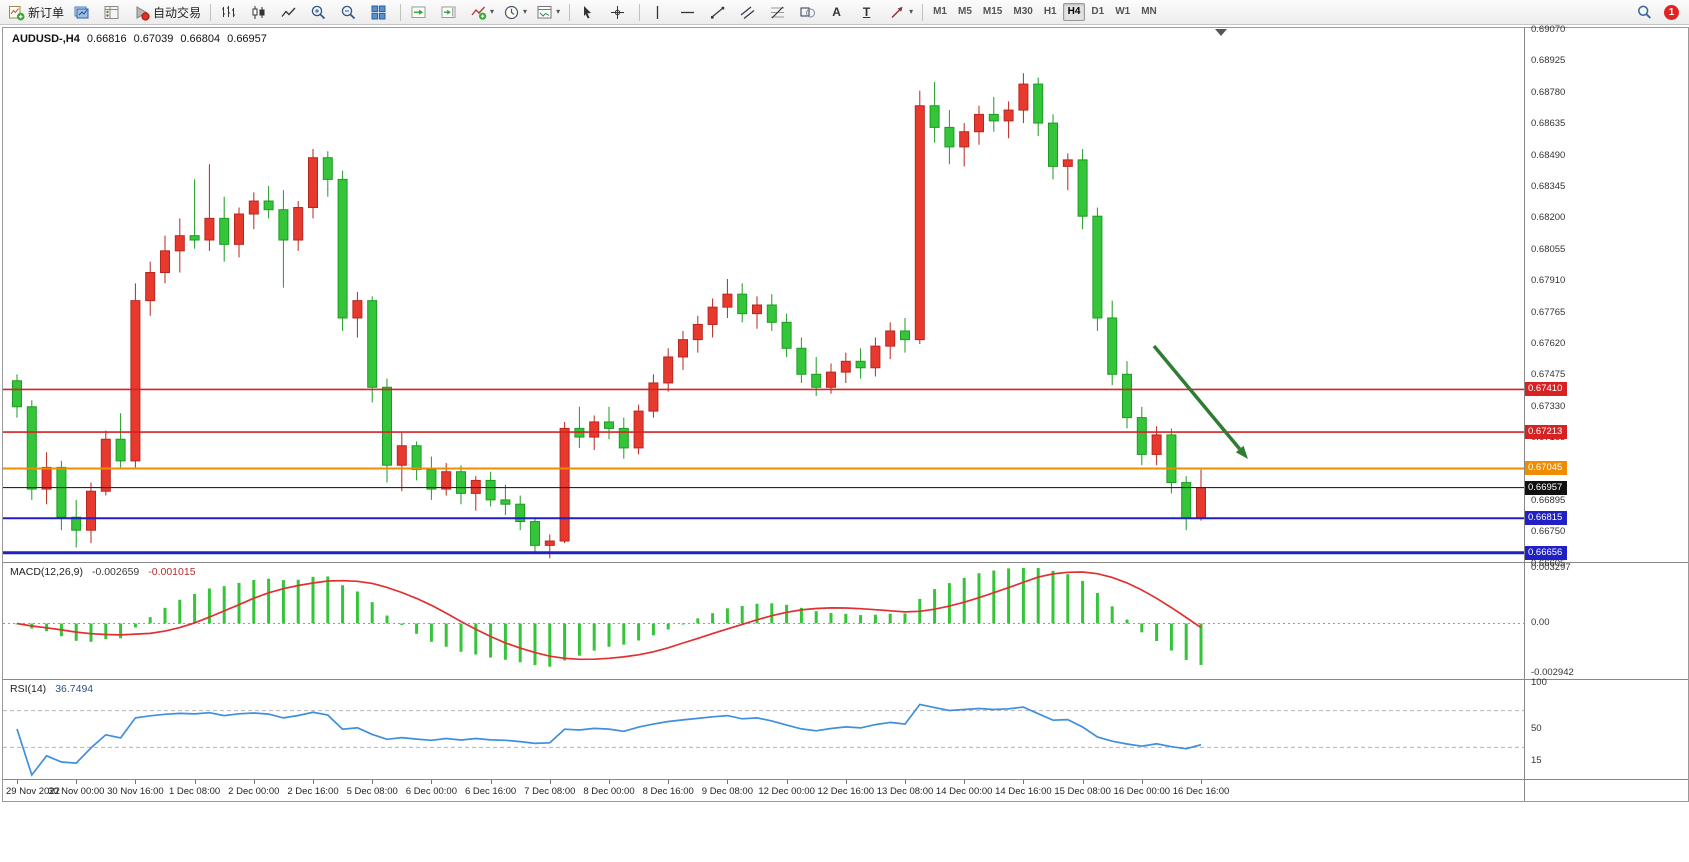 This screenshot has height=862, width=1689. What do you see at coordinates (28, 689) in the screenshot?
I see `rsi-label: RSI(14)` at bounding box center [28, 689].